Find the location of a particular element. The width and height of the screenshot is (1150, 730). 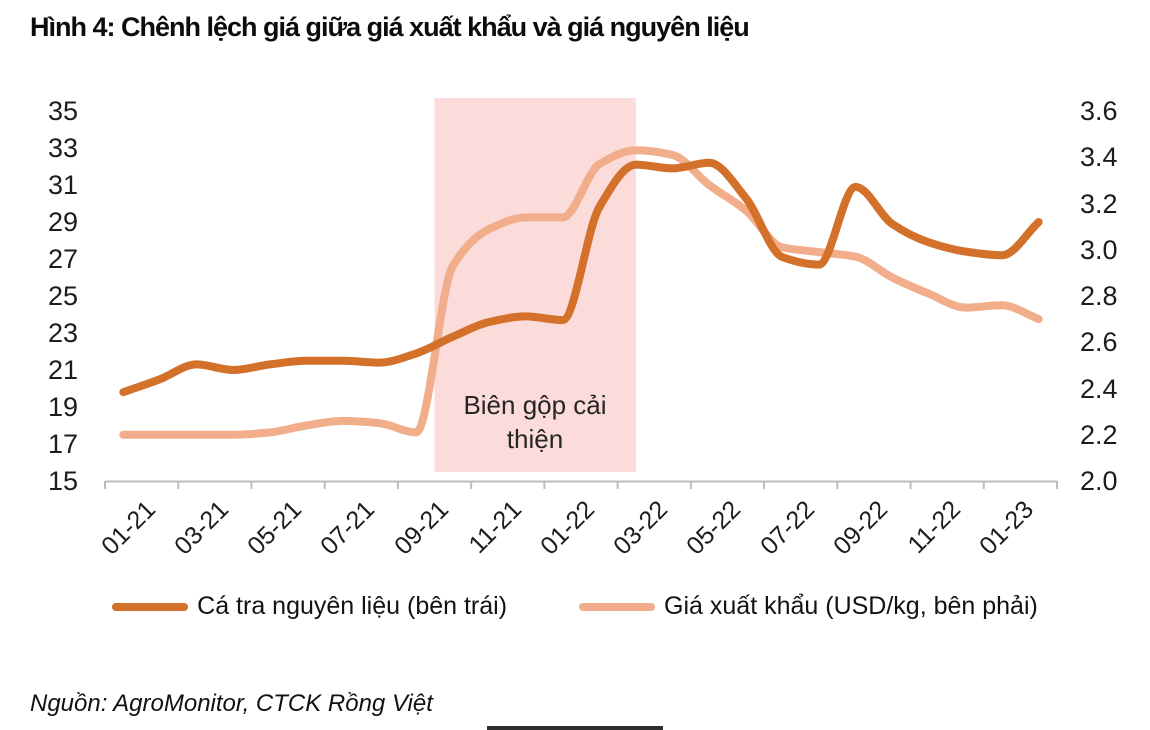

y-axis-label-left: 29 is located at coordinates (62, 222).